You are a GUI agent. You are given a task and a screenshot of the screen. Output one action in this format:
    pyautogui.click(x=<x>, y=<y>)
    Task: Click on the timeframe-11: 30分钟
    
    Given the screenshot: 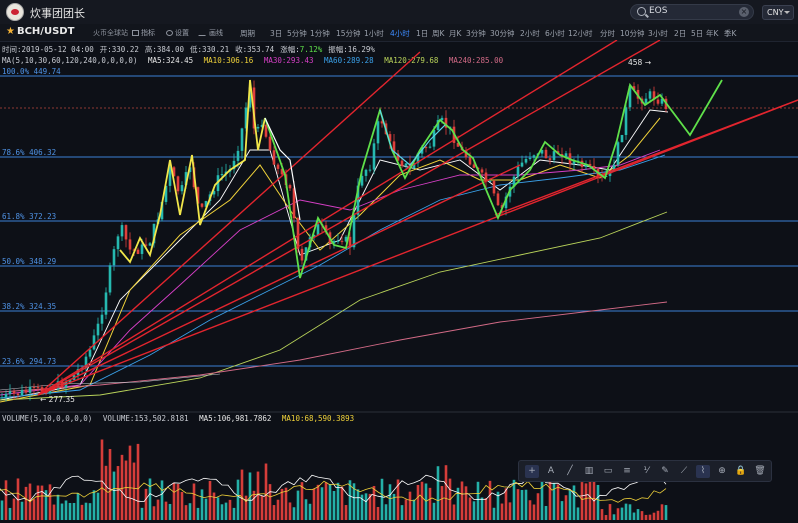 What is the action you would take?
    pyautogui.click(x=502, y=33)
    